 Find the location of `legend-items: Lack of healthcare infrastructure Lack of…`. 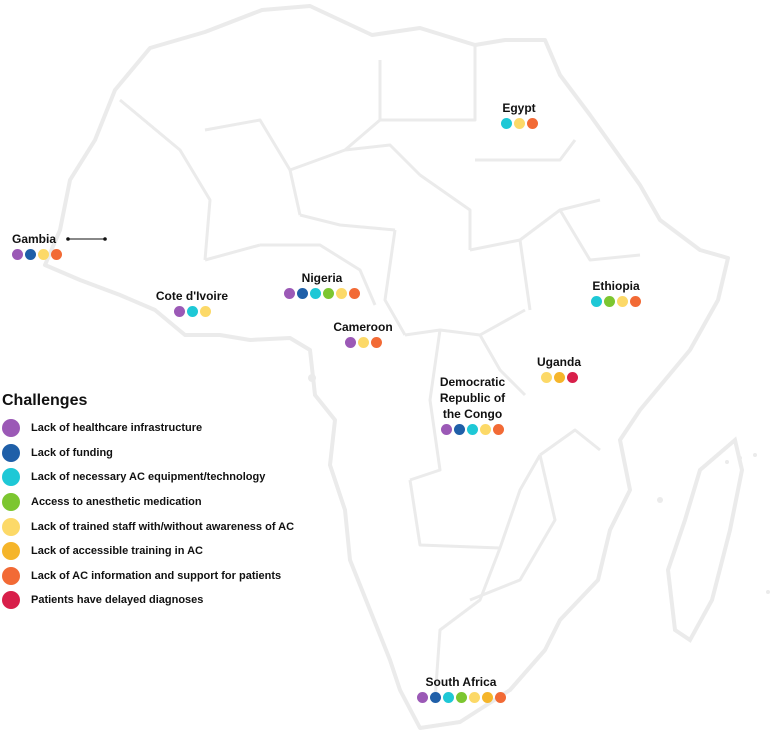

legend-items: Lack of healthcare infrastructure Lack of… is located at coordinates (148, 514).